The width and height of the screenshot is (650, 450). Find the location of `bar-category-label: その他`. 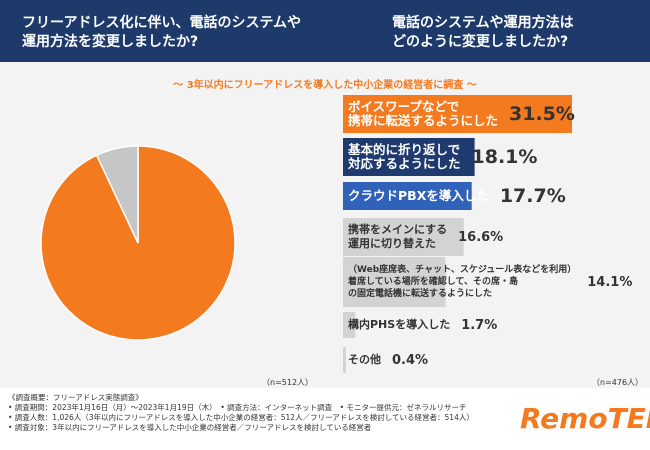

bar-category-label: その他 is located at coordinates (364, 359).